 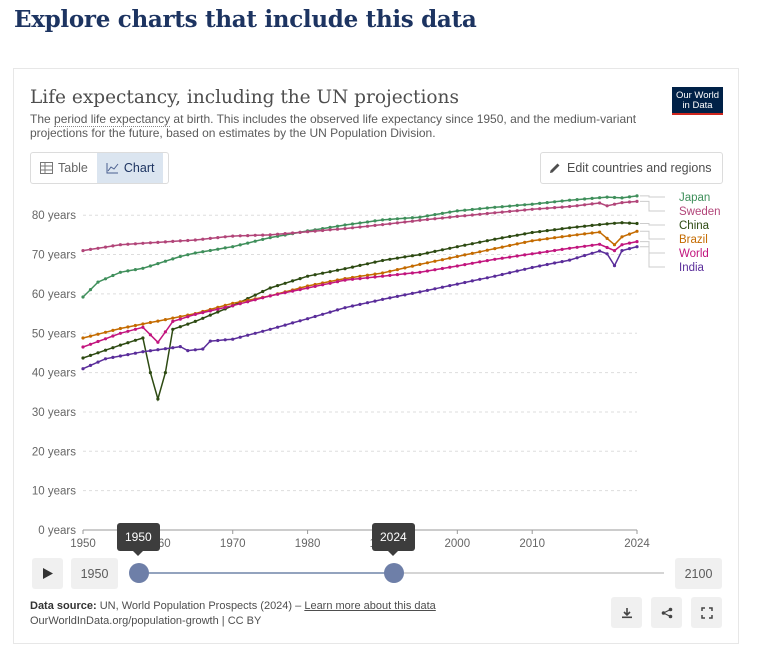 I want to click on timeline-end-year: 2100, so click(x=698, y=573).